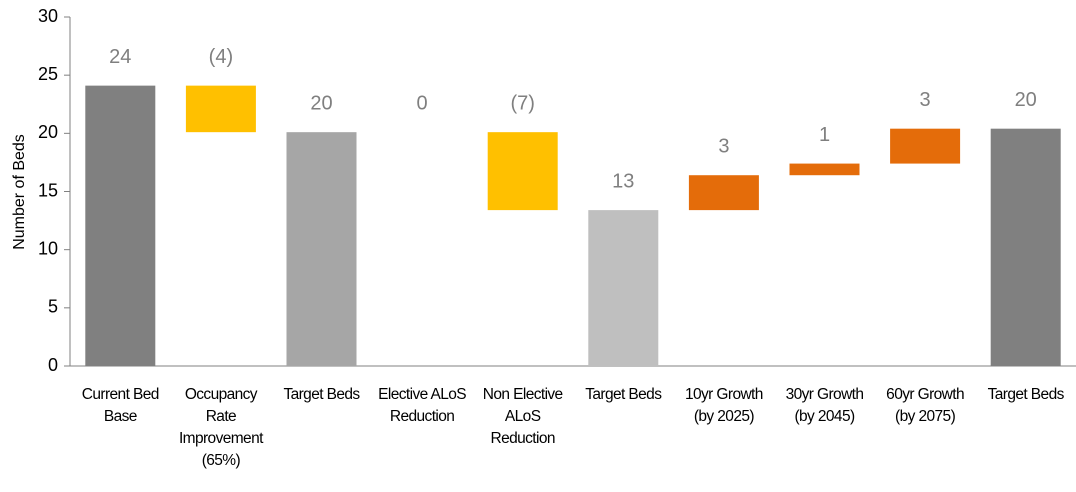 This screenshot has height=492, width=1076. I want to click on value-label: 13, so click(623, 181).